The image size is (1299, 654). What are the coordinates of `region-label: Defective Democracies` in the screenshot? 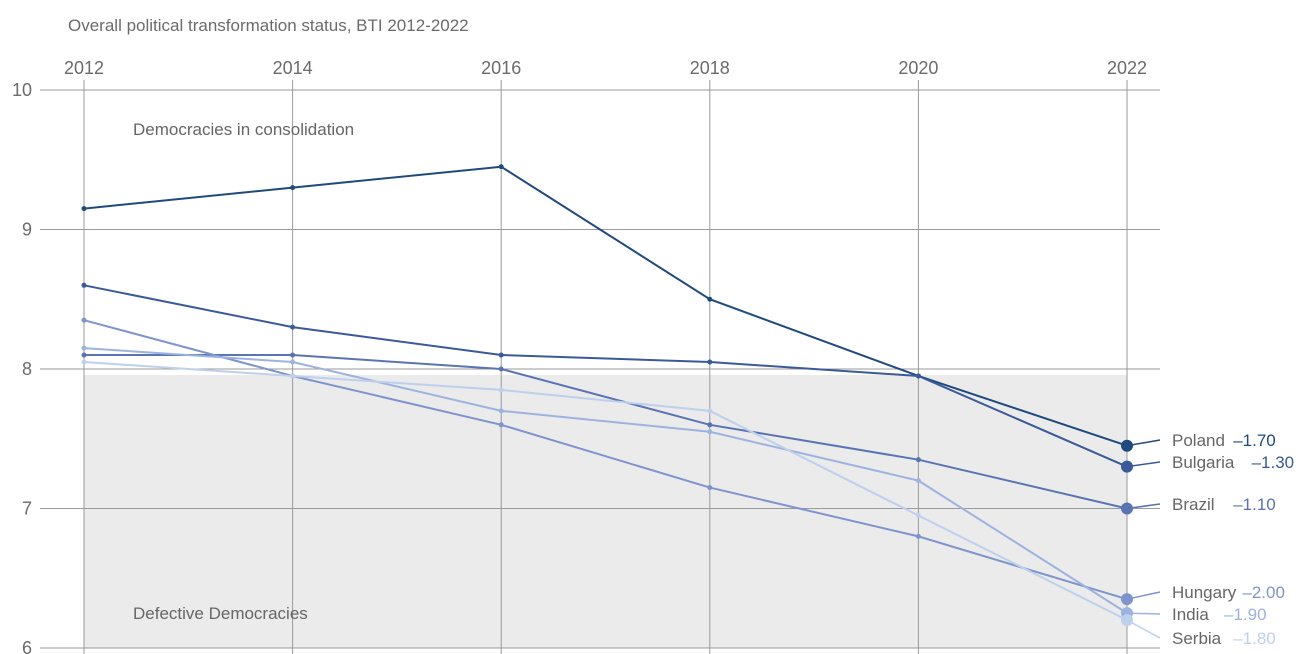 It's located at (220, 613).